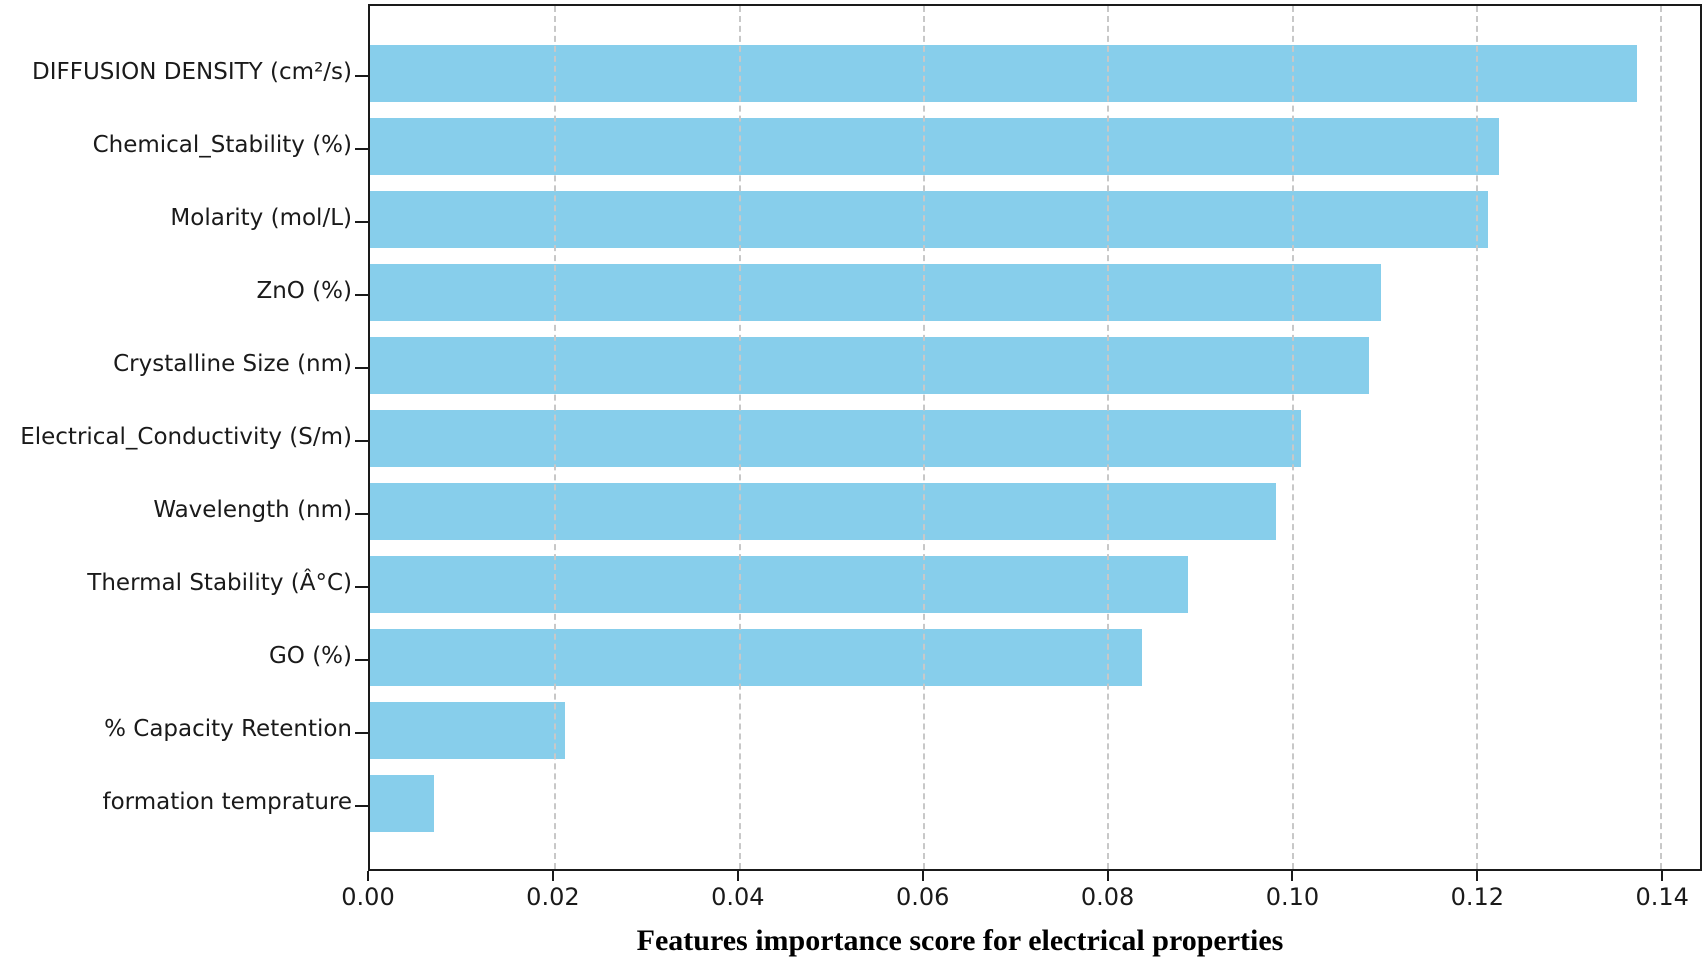  Describe the element at coordinates (252, 509) in the screenshot. I see `y-axis-label: Wavelength (nm)` at that location.